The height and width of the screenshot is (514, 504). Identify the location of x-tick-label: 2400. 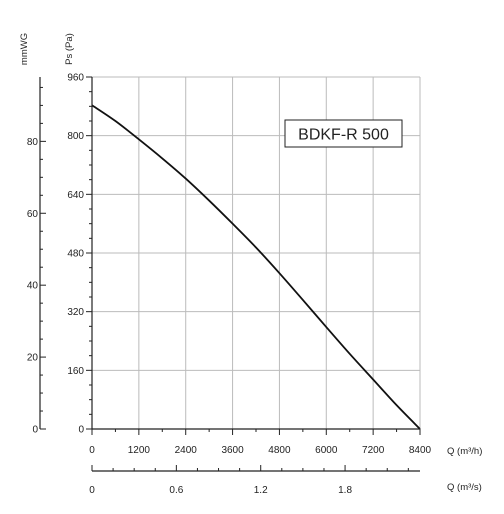
(186, 450).